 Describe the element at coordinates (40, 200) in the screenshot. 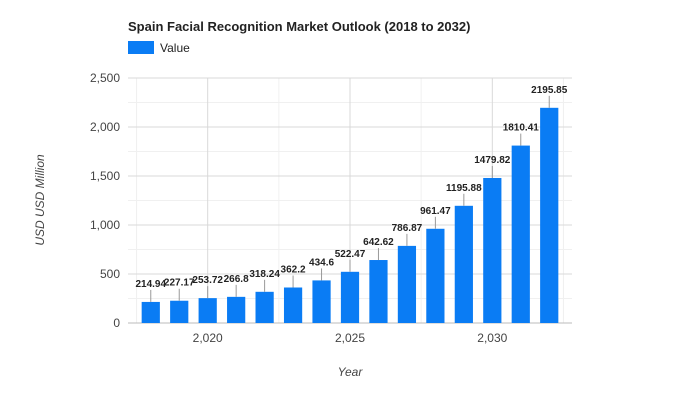

I see `y-axis-label: USD USD Million` at that location.